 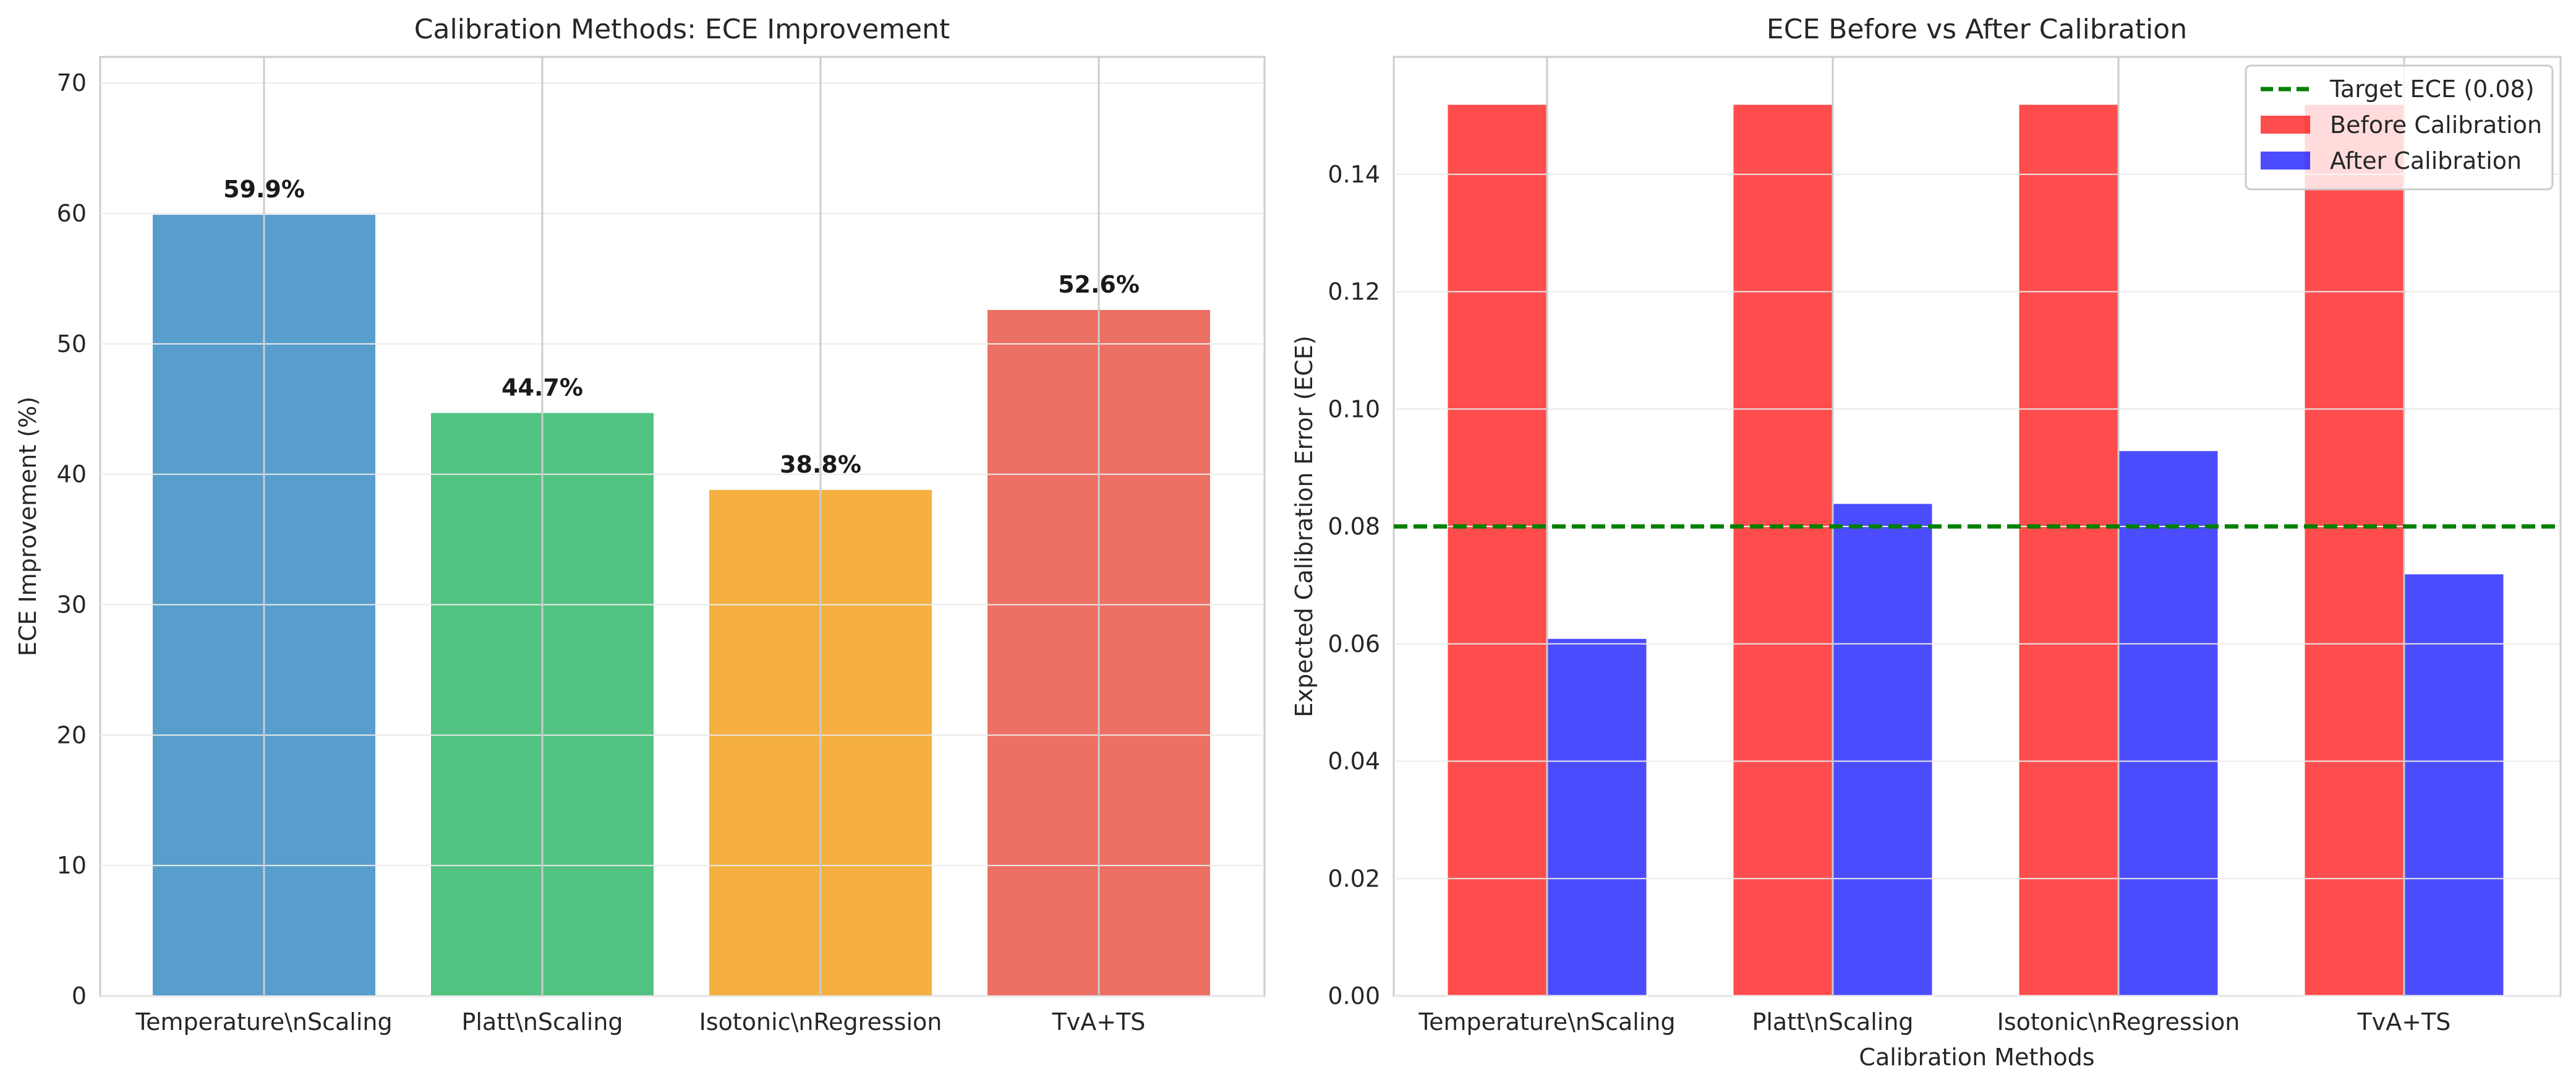 I want to click on legend-swatch-after, so click(x=2285, y=161).